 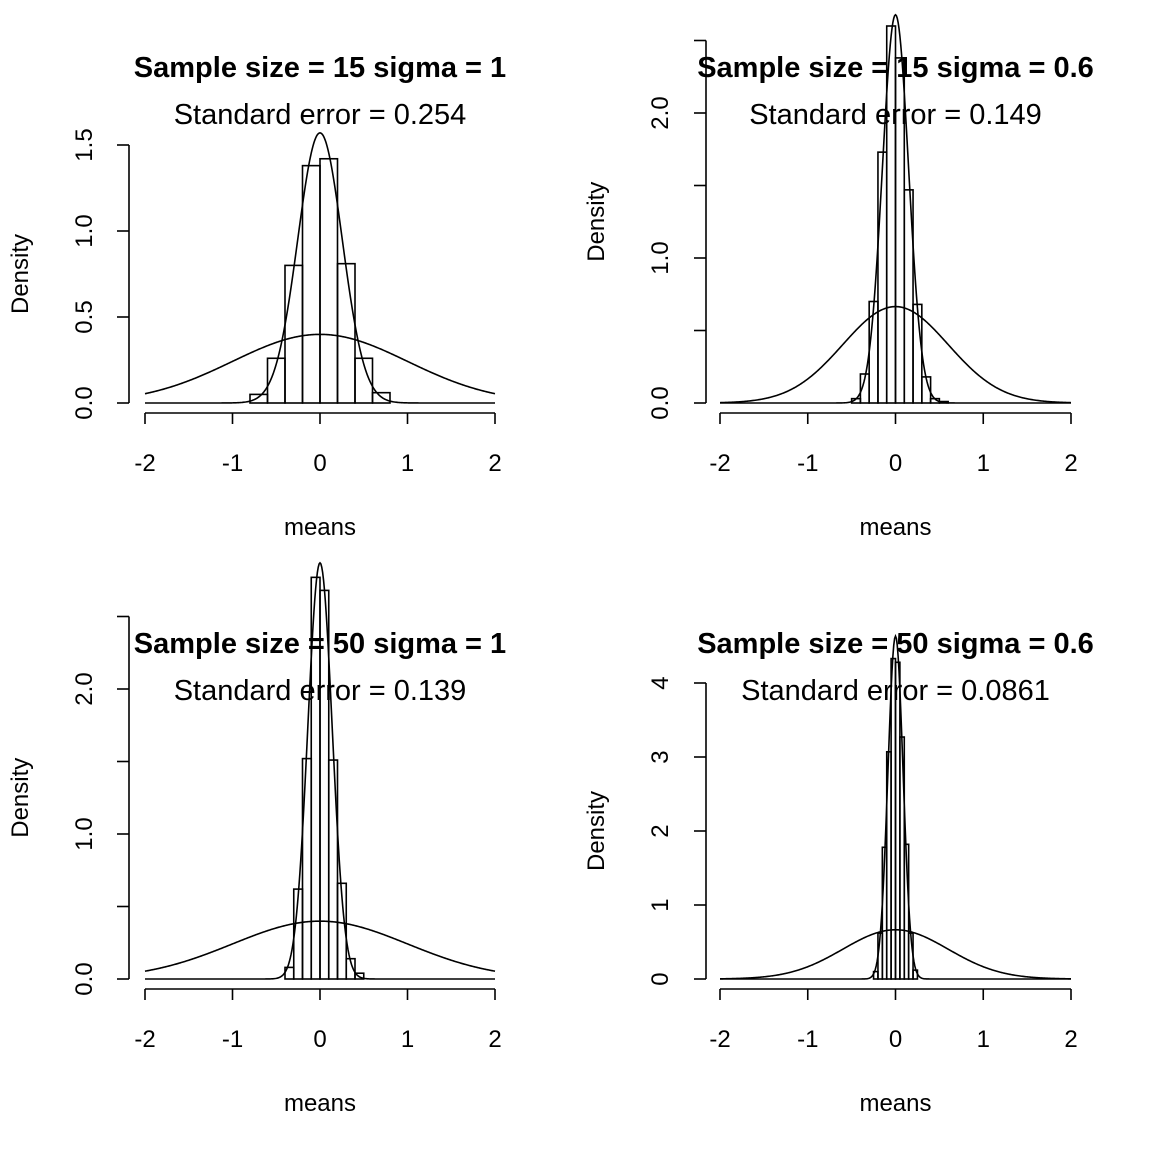 What do you see at coordinates (660, 830) in the screenshot?
I see `y-tick-label: 2` at bounding box center [660, 830].